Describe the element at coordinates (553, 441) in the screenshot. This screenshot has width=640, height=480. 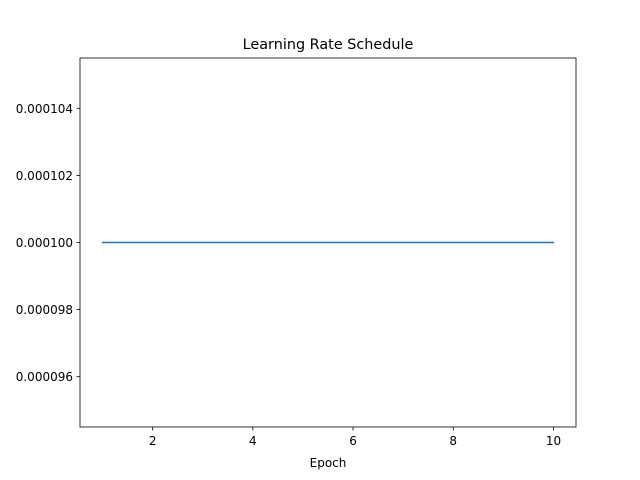
I see `x-tick-label: 10` at that location.